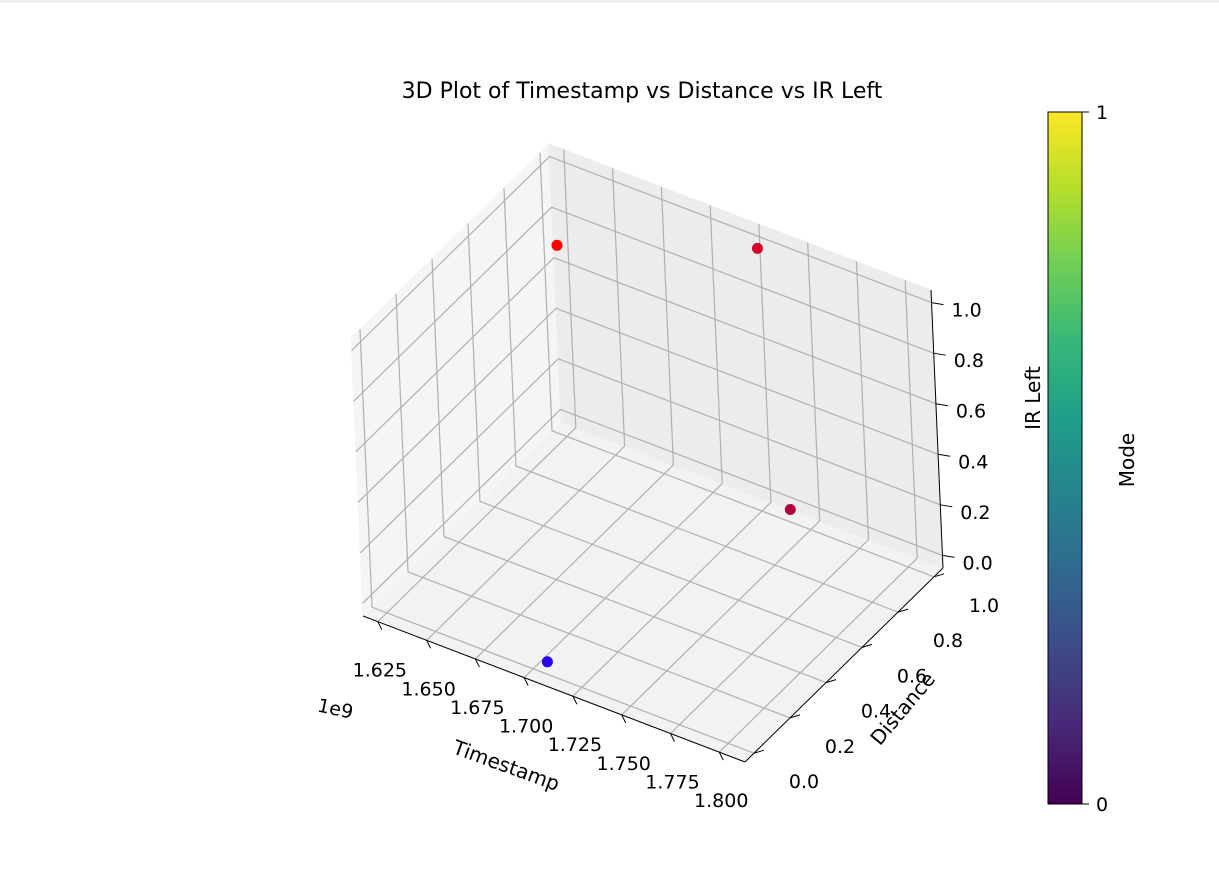  Describe the element at coordinates (428, 689) in the screenshot. I see `x-tick-label: 1.650` at that location.